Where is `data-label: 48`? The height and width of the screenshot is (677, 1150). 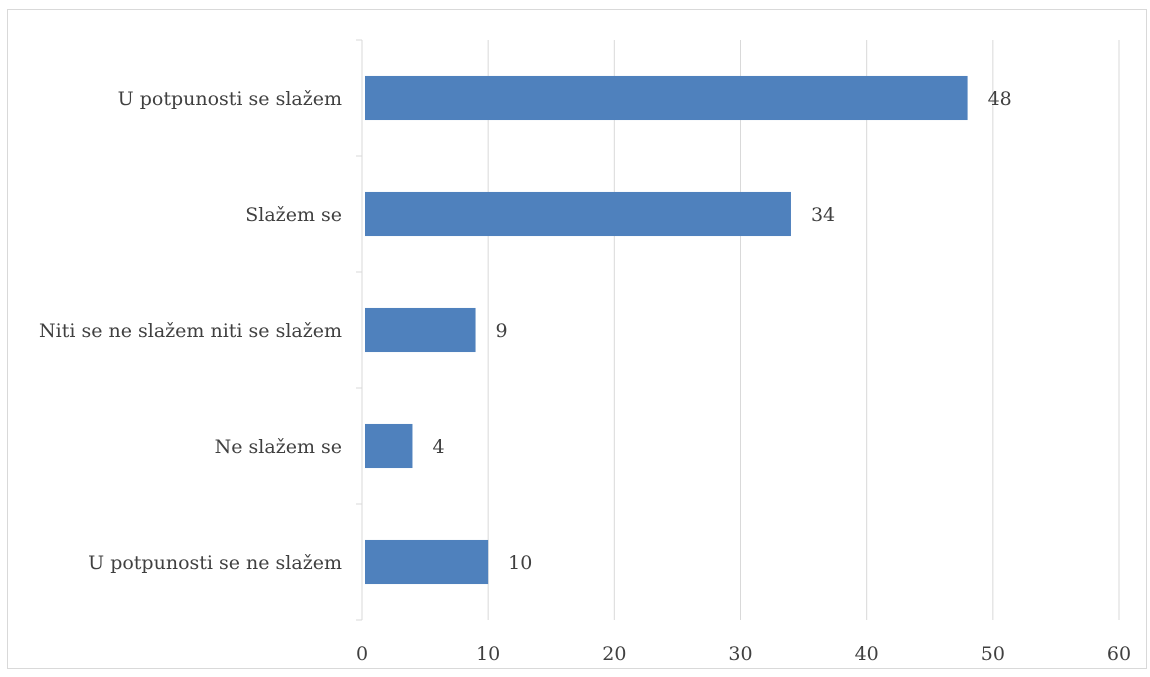 data-label: 48 is located at coordinates (1000, 99).